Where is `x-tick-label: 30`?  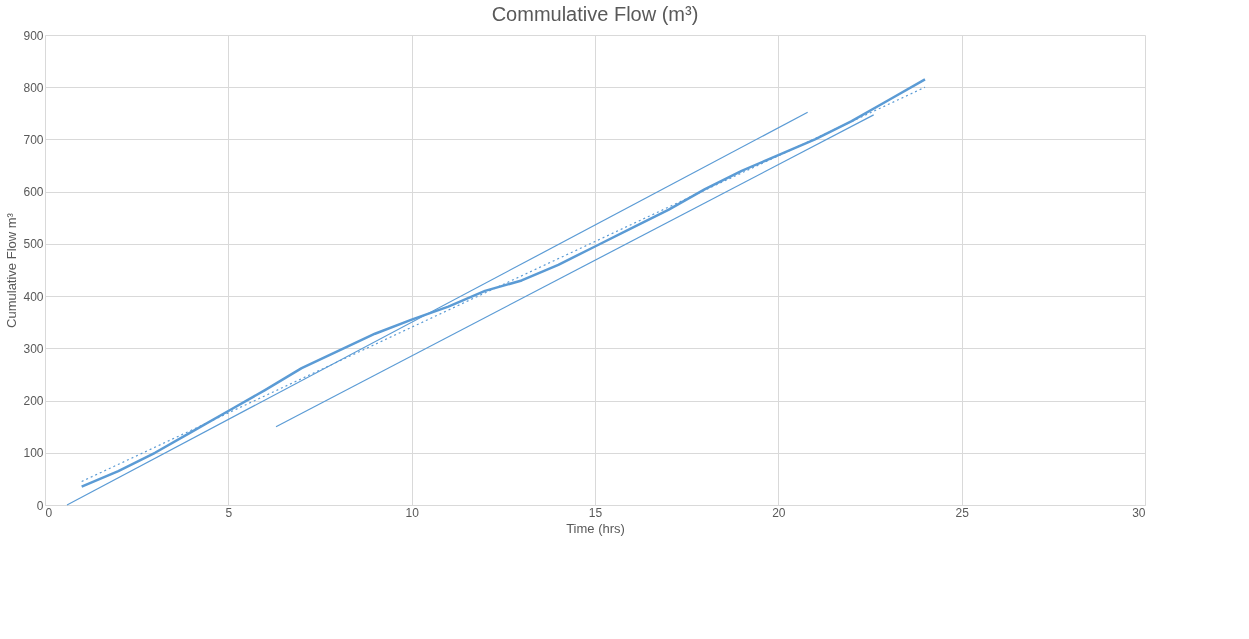
x-tick-label: 30 is located at coordinates (1139, 512).